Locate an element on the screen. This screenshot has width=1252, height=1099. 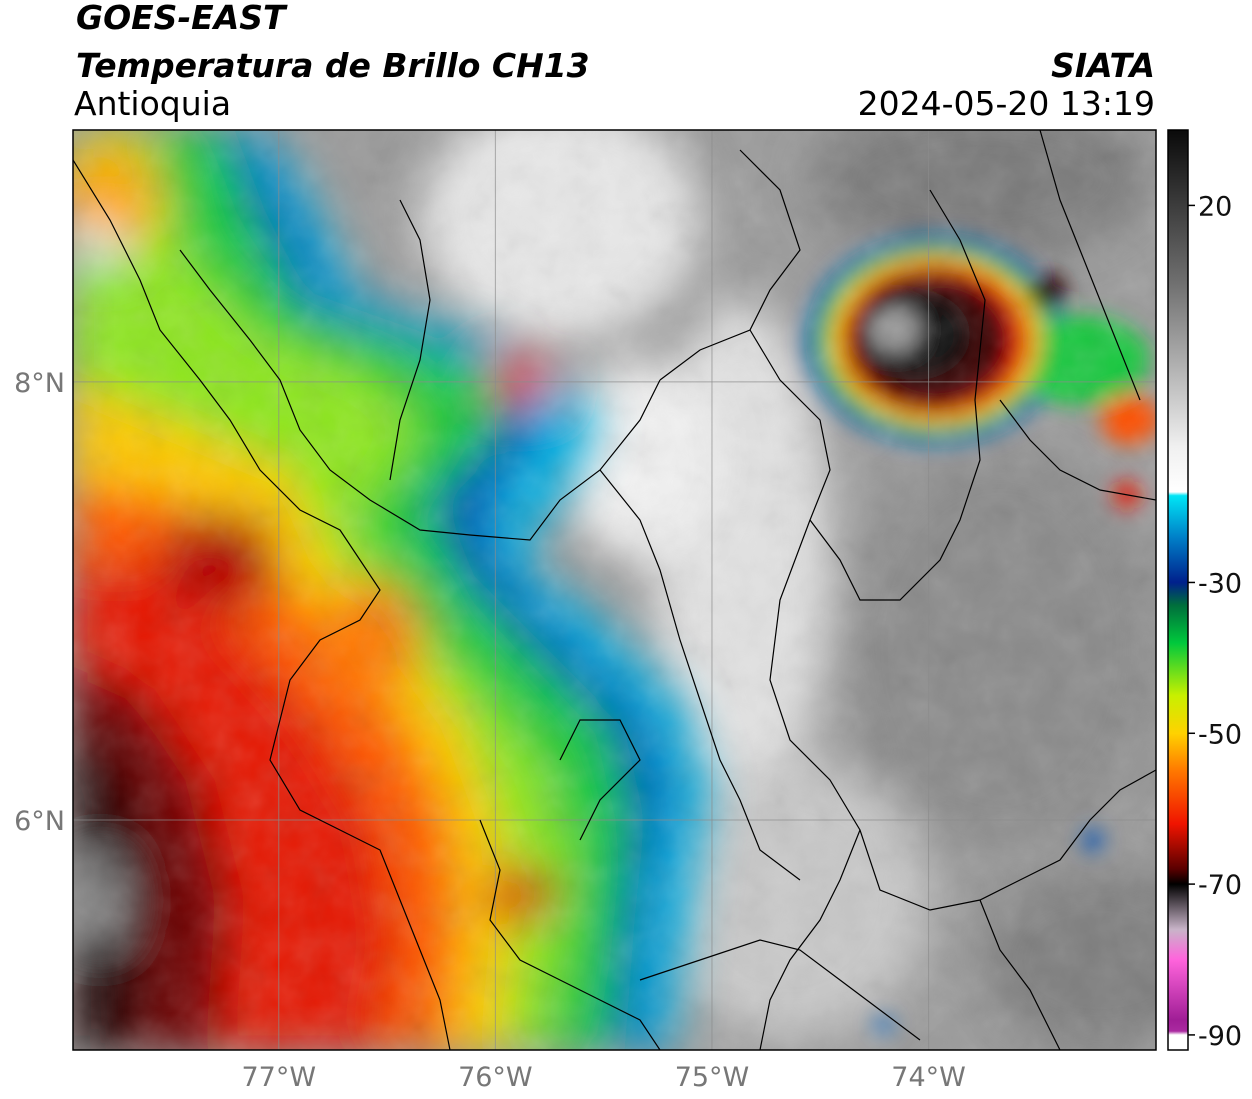
y-axis-ticks: 8°N 6°N is located at coordinates (39, 602).